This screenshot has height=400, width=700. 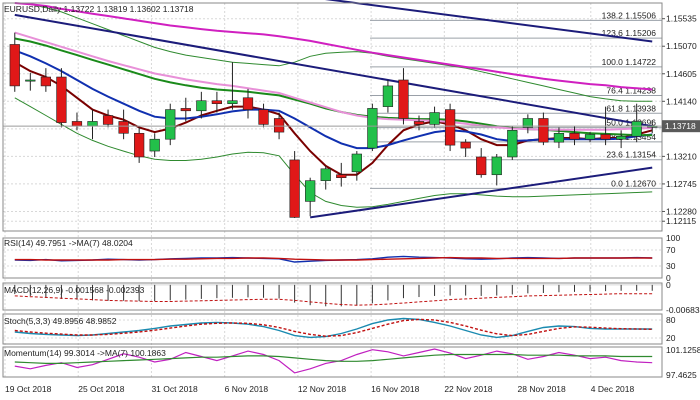 What do you see at coordinates (683, 350) in the screenshot?
I see `indicator-tick-label: 101.1258` at bounding box center [683, 350].